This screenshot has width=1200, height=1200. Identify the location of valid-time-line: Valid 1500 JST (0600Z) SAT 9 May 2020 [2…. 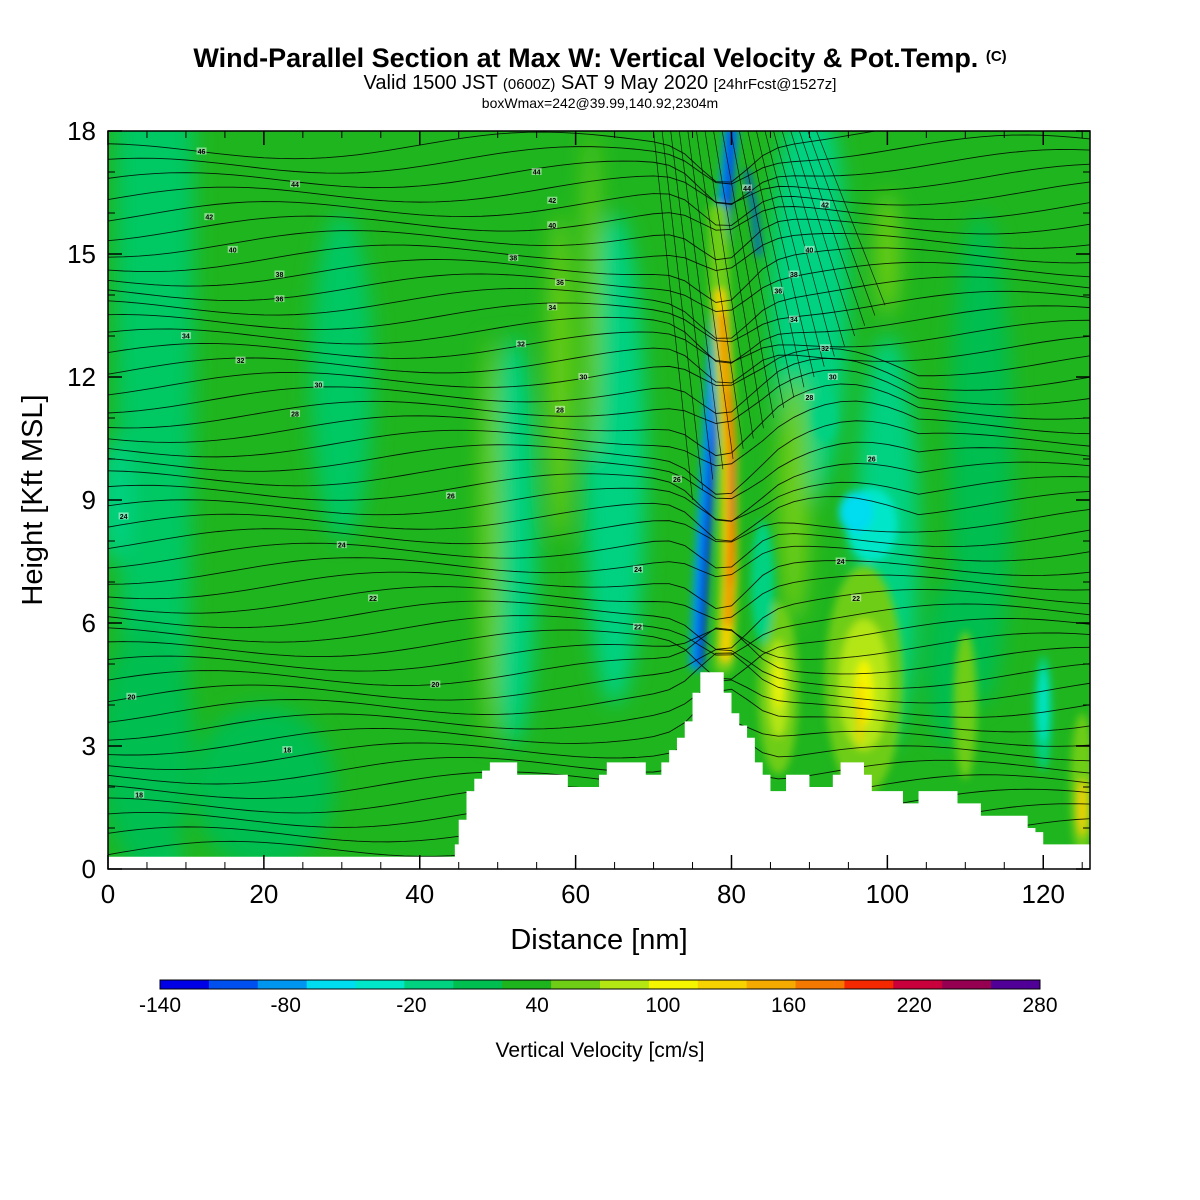
(600, 84).